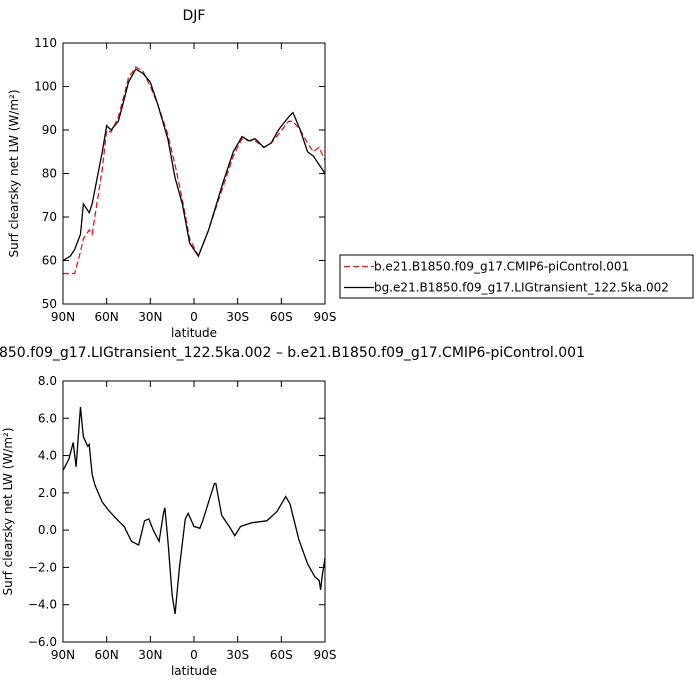 This screenshot has height=700, width=700. Describe the element at coordinates (501, 267) in the screenshot. I see `legend-label: b.e21.B1850.f09_g17.CMIP6-piControl.001` at that location.